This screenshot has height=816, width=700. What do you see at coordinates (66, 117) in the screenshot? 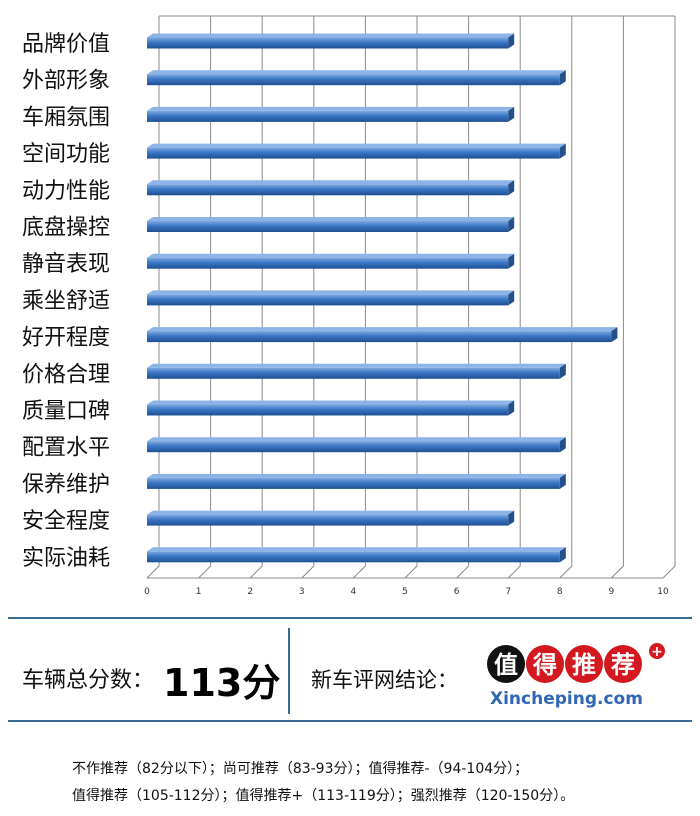
I see `category-label: 车厢氛围` at bounding box center [66, 117].